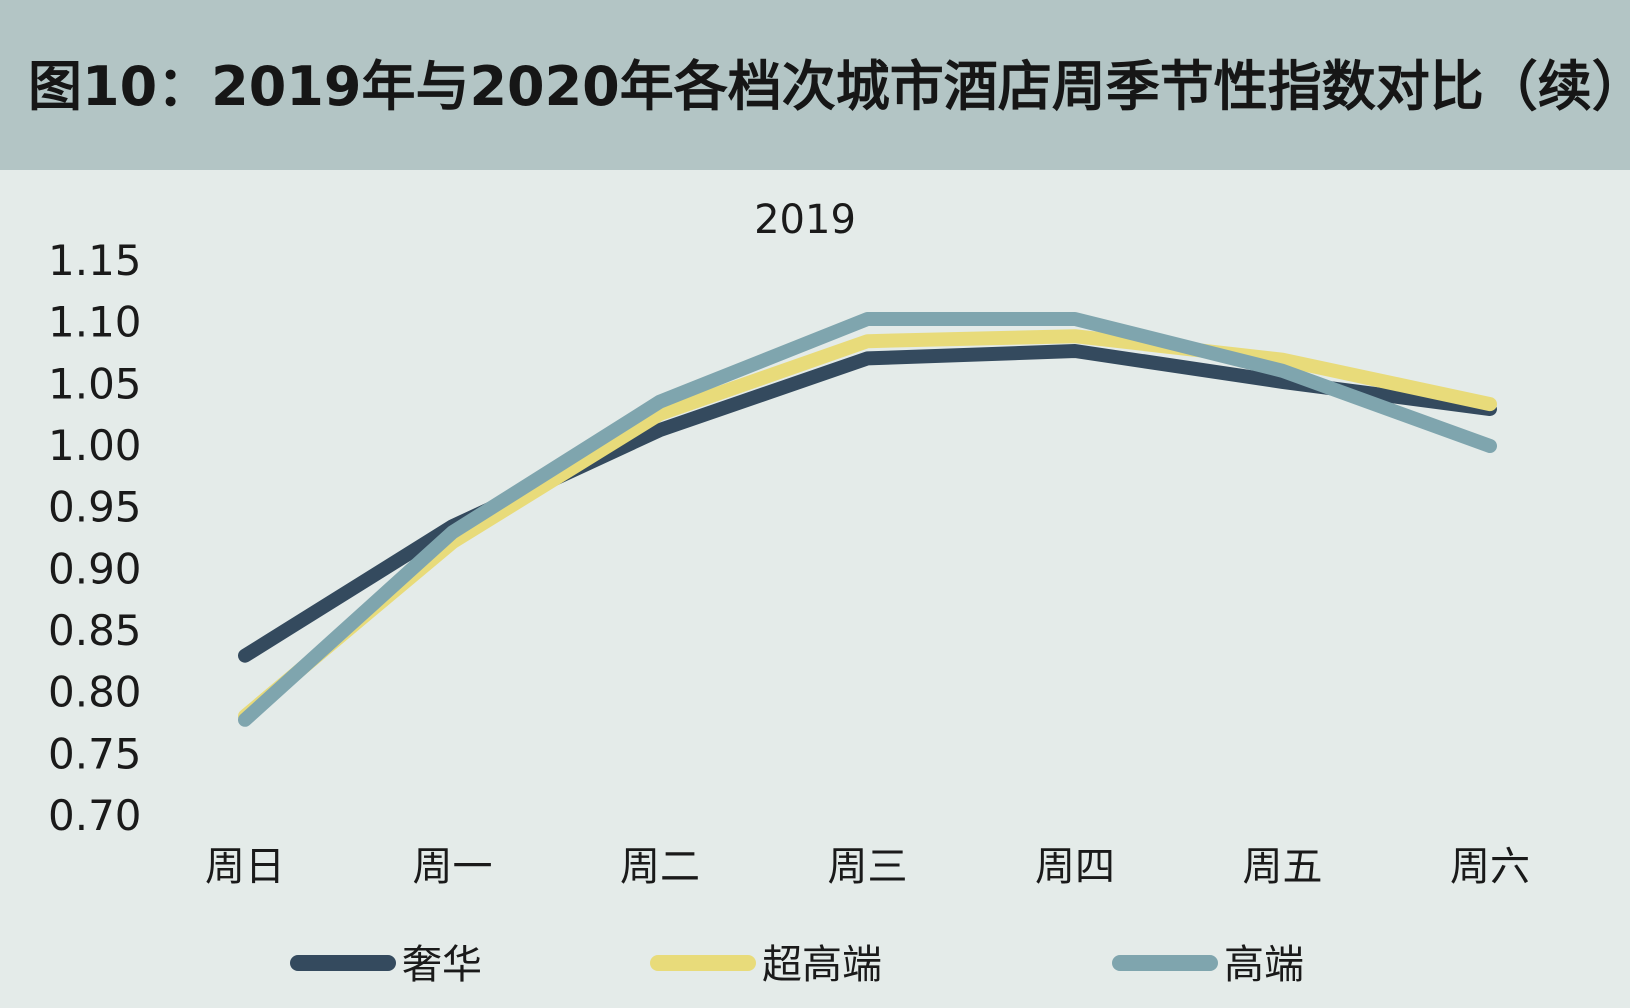 Image resolution: width=1630 pixels, height=1008 pixels. What do you see at coordinates (95, 692) in the screenshot?
I see `y-tick-label: 0.80` at bounding box center [95, 692].